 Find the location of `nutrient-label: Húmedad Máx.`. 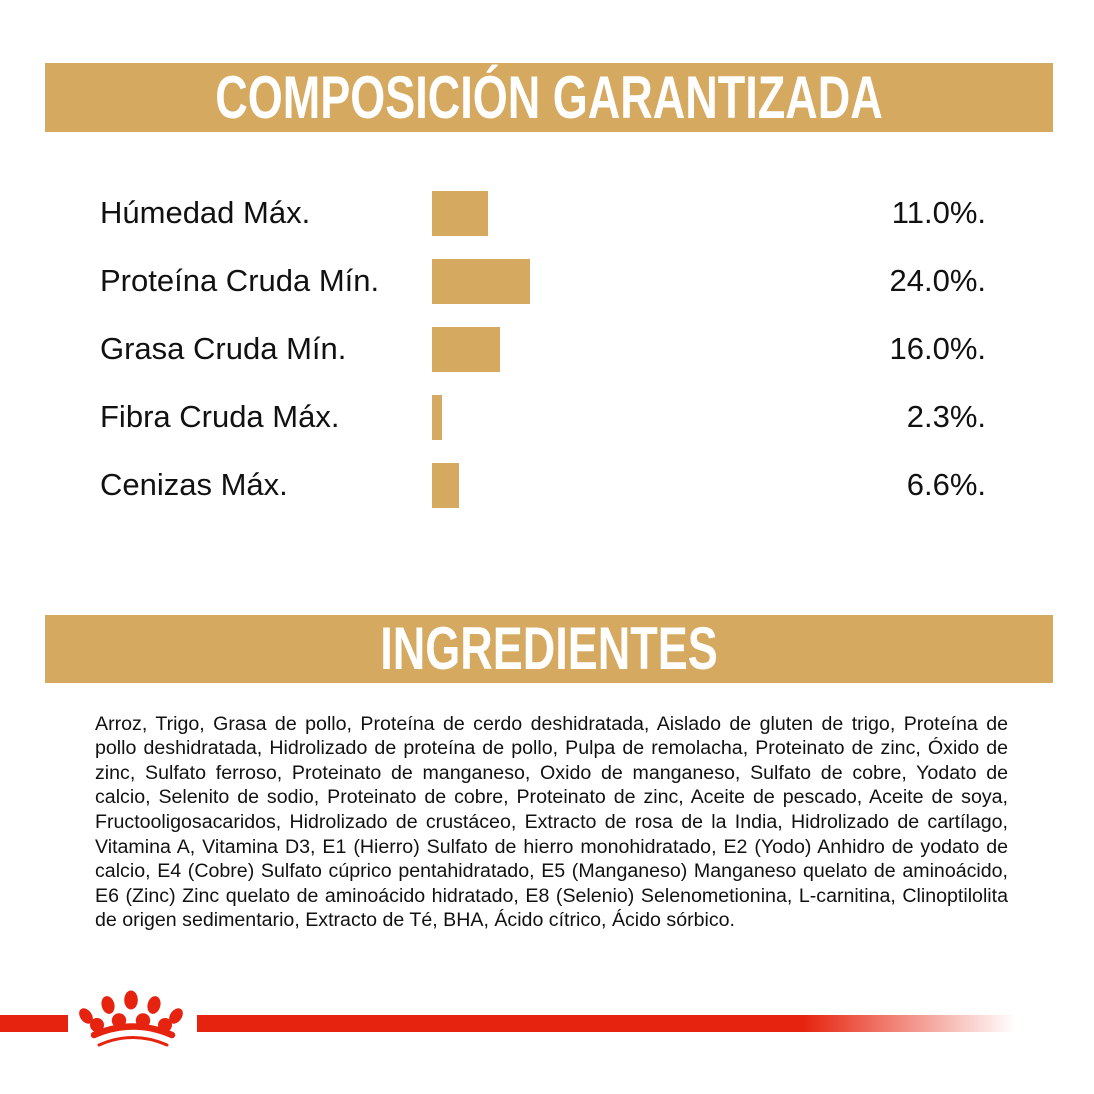

nutrient-label: Húmedad Máx. is located at coordinates (205, 212).